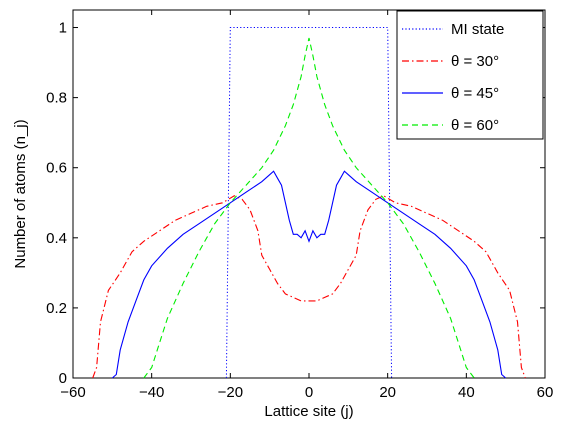 The width and height of the screenshot is (566, 423). Describe the element at coordinates (151, 392) in the screenshot. I see `x-tick-label: −40` at that location.